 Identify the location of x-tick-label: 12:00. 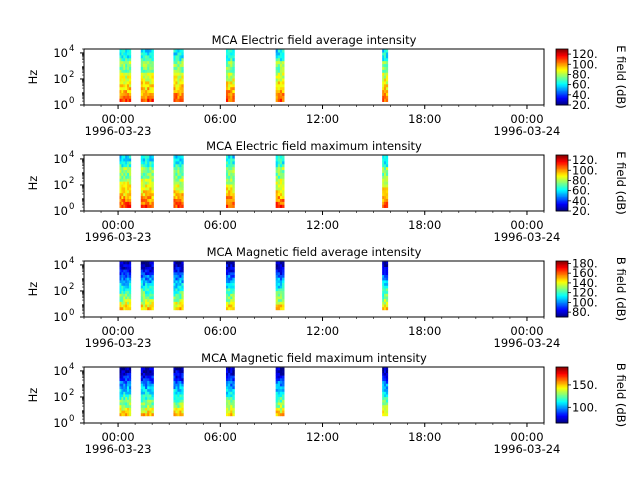
(322, 119).